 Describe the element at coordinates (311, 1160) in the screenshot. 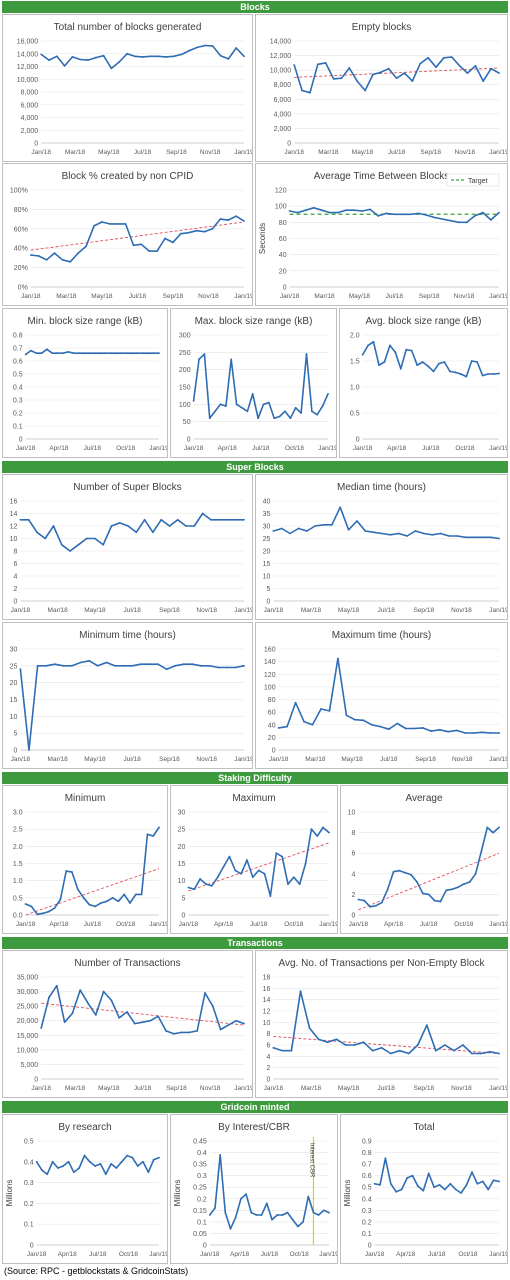

I see `marker-label: Interest CBR` at that location.